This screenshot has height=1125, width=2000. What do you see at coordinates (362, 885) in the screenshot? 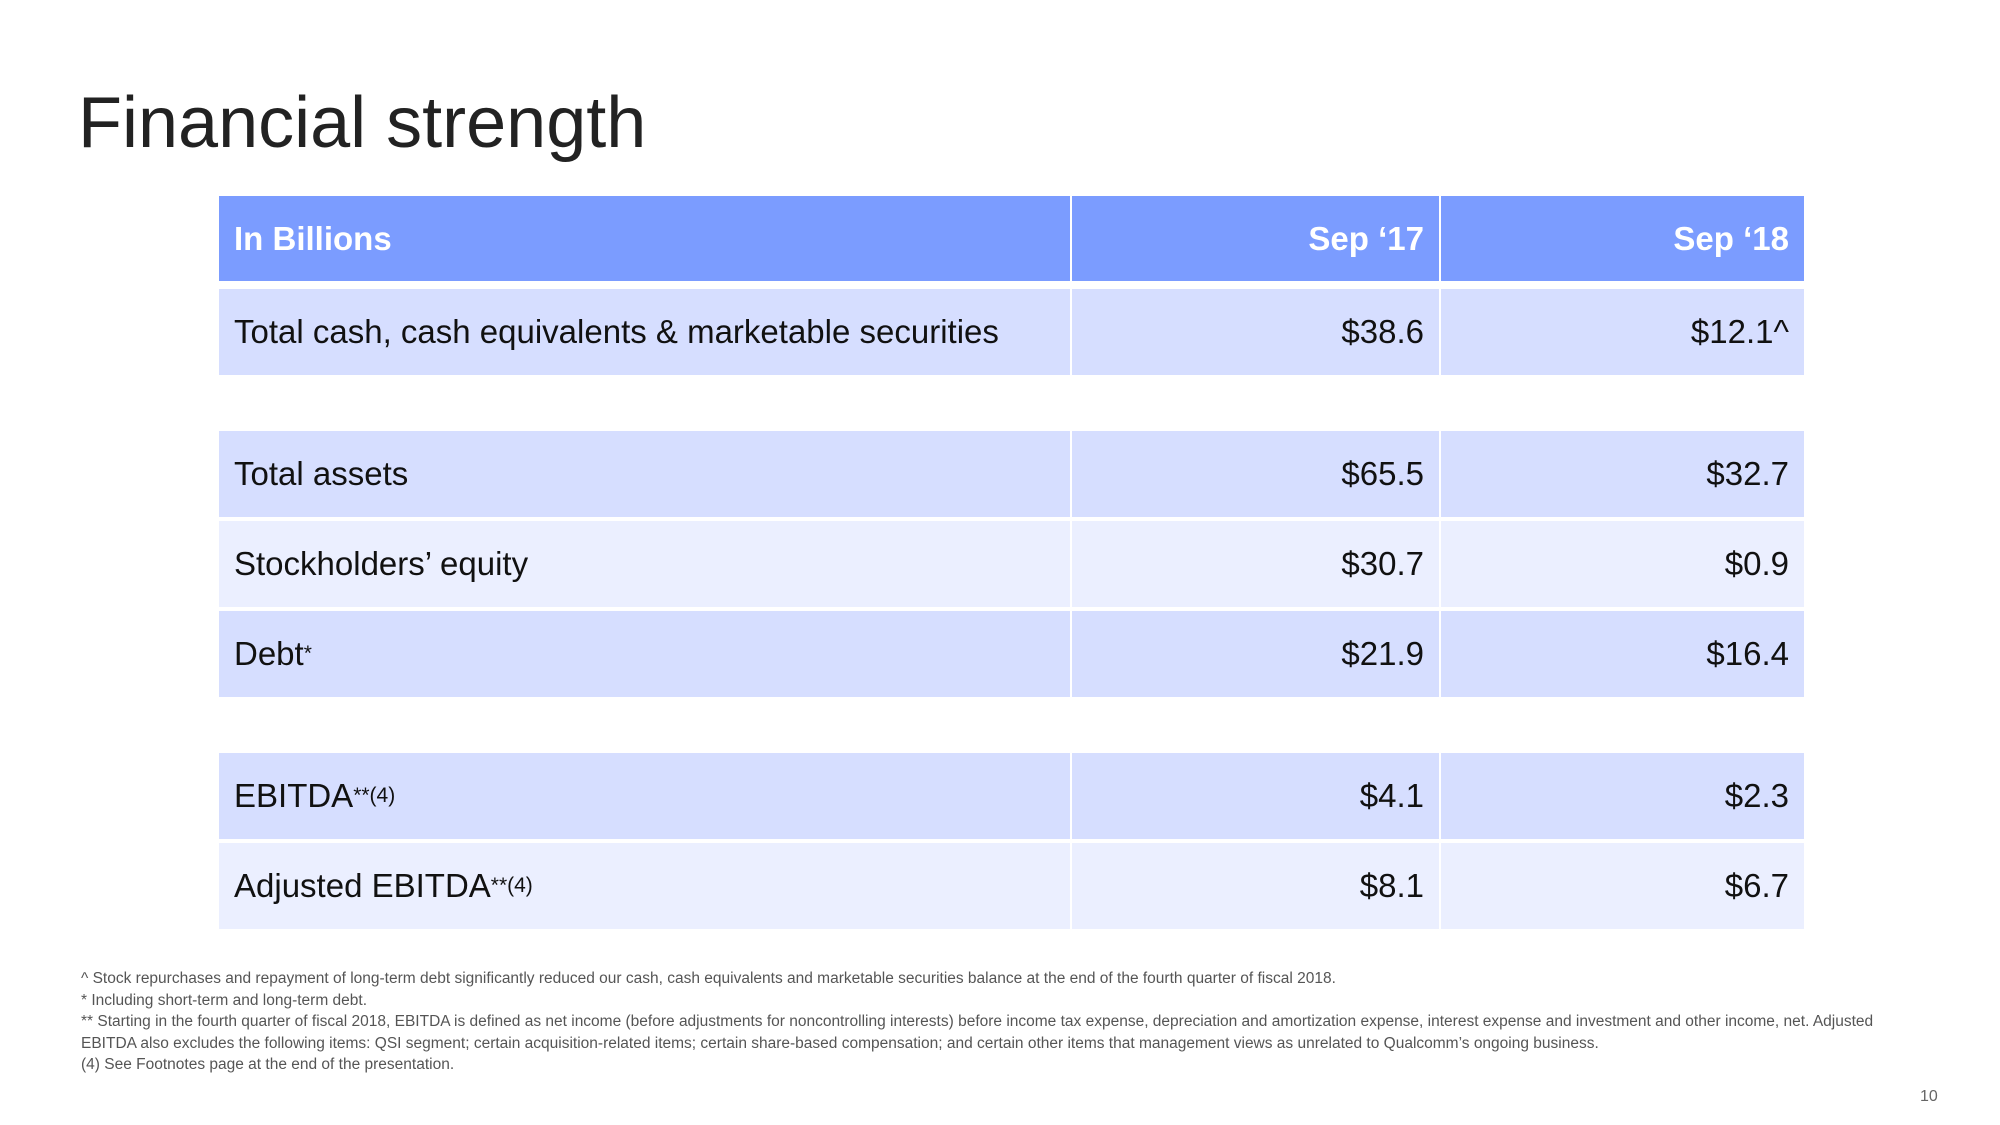
I see `row-label: Adjusted EBITDA` at bounding box center [362, 885].